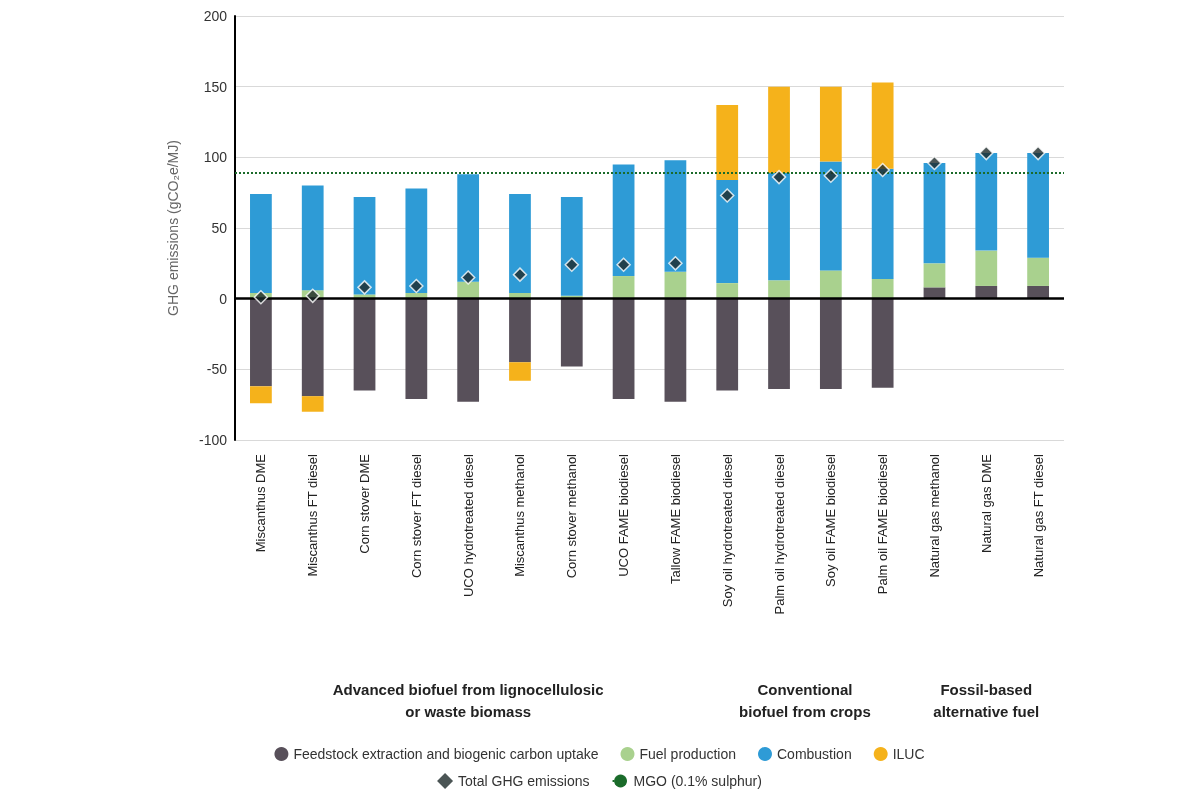 The height and width of the screenshot is (806, 1199). Describe the element at coordinates (814, 754) in the screenshot. I see `legend-label: Combustion` at that location.